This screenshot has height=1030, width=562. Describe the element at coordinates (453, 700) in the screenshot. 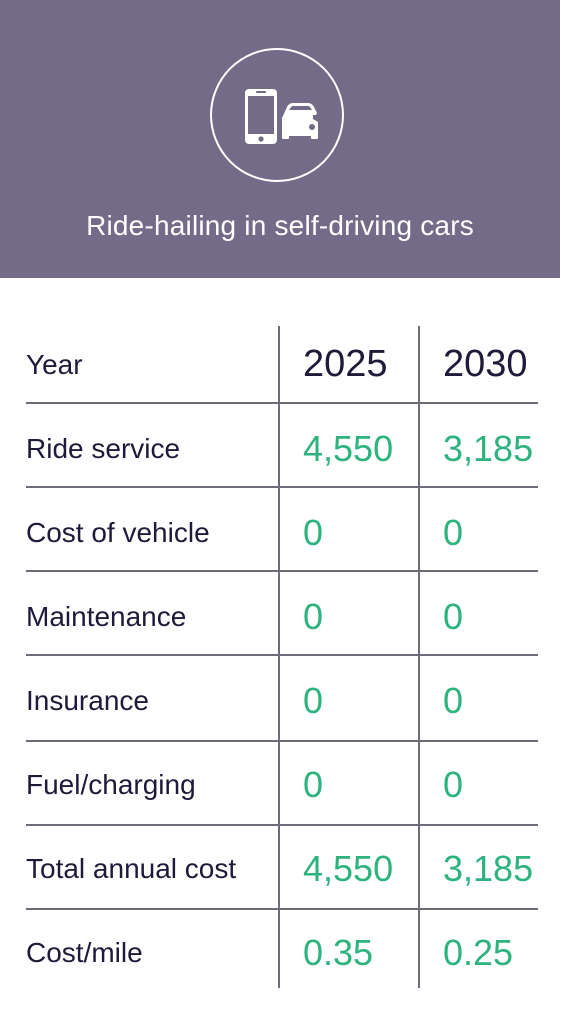

I see `insurance-2030: 0` at that location.